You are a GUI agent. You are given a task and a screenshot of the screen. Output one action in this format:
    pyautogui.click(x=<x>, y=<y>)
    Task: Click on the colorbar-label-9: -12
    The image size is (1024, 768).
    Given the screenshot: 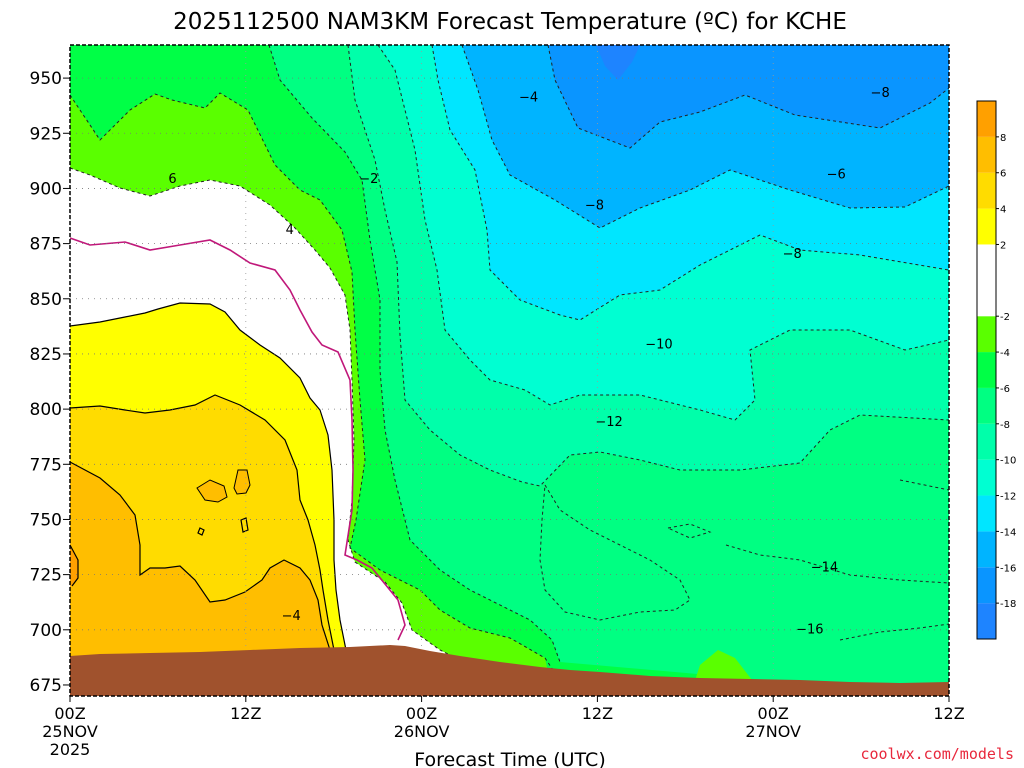 What is the action you would take?
    pyautogui.click(x=1008, y=497)
    